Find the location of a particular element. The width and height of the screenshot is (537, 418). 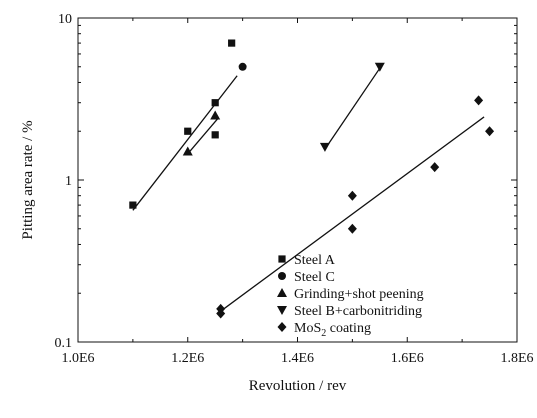

legend-label-text: Steel A is located at coordinates (315, 260).